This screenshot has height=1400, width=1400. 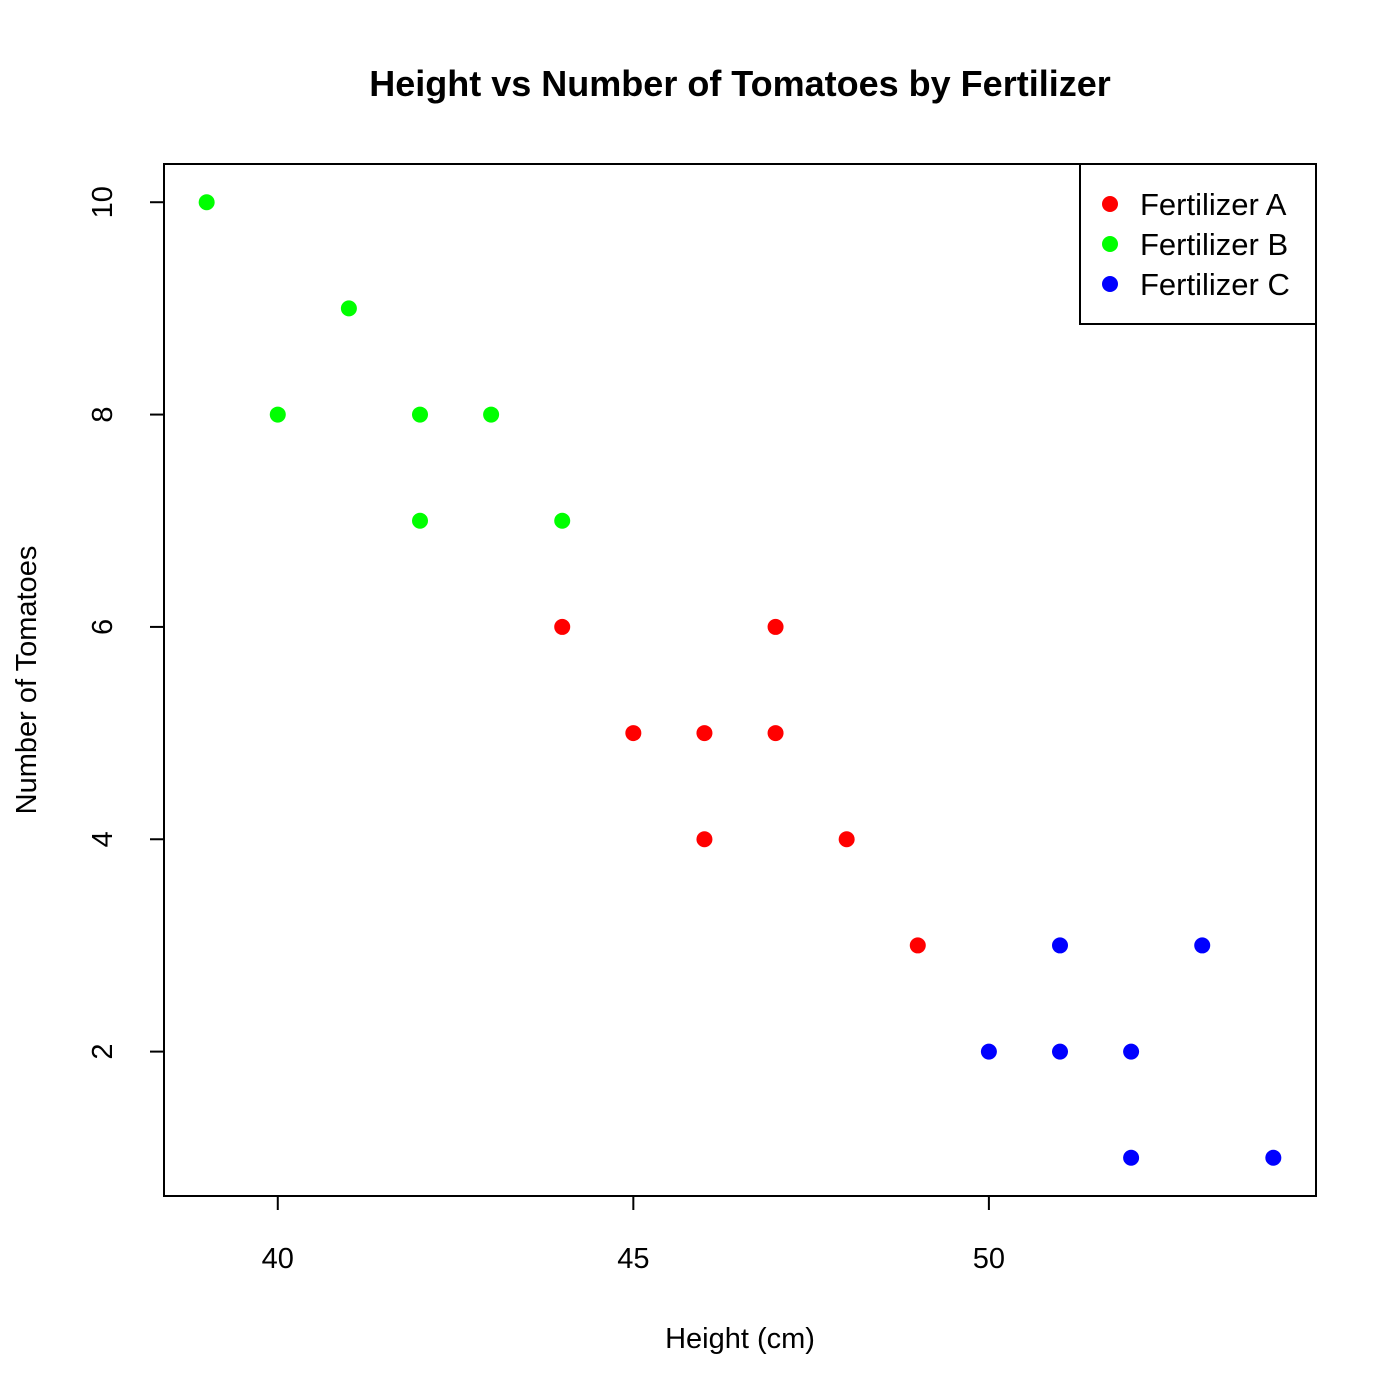 I want to click on x-axis: 40 45 50, so click(x=633, y=1235).